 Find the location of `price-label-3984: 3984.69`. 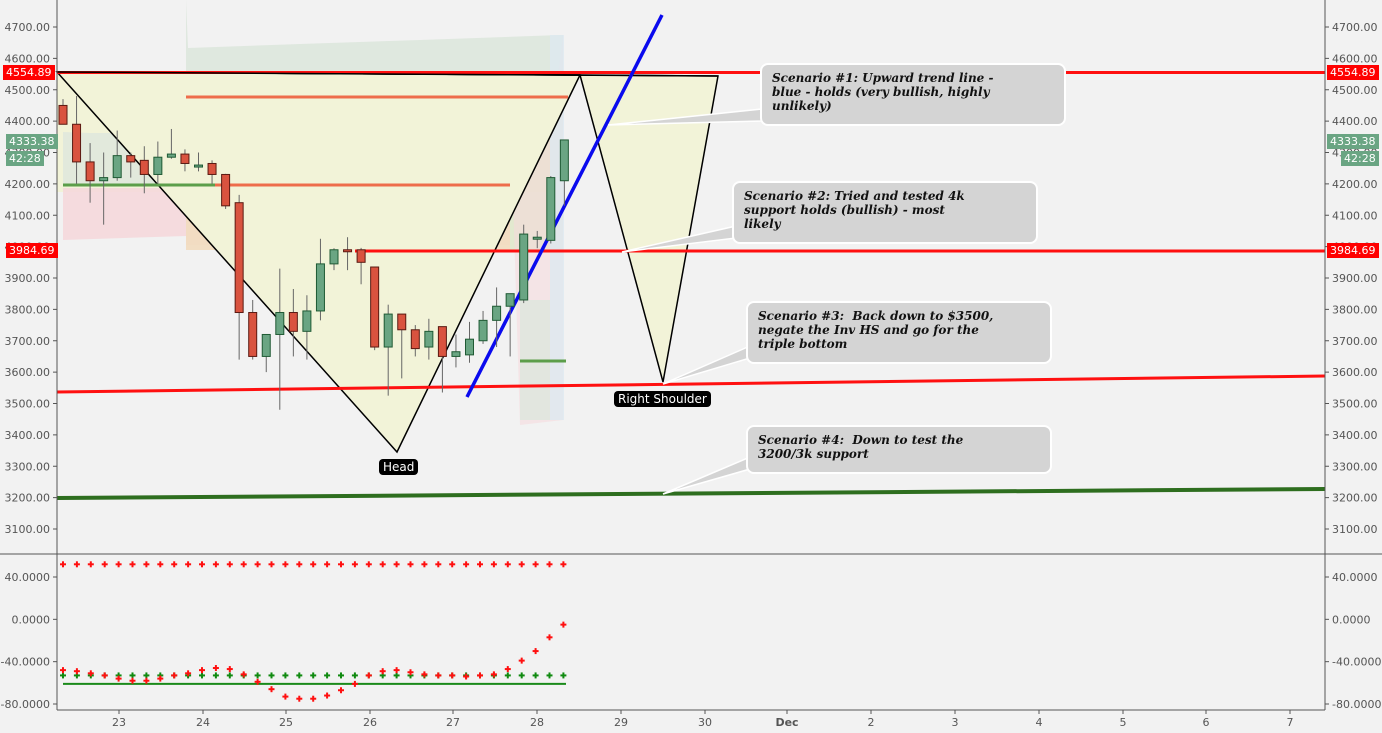

price-label-3984: 3984.69 is located at coordinates (32, 250).